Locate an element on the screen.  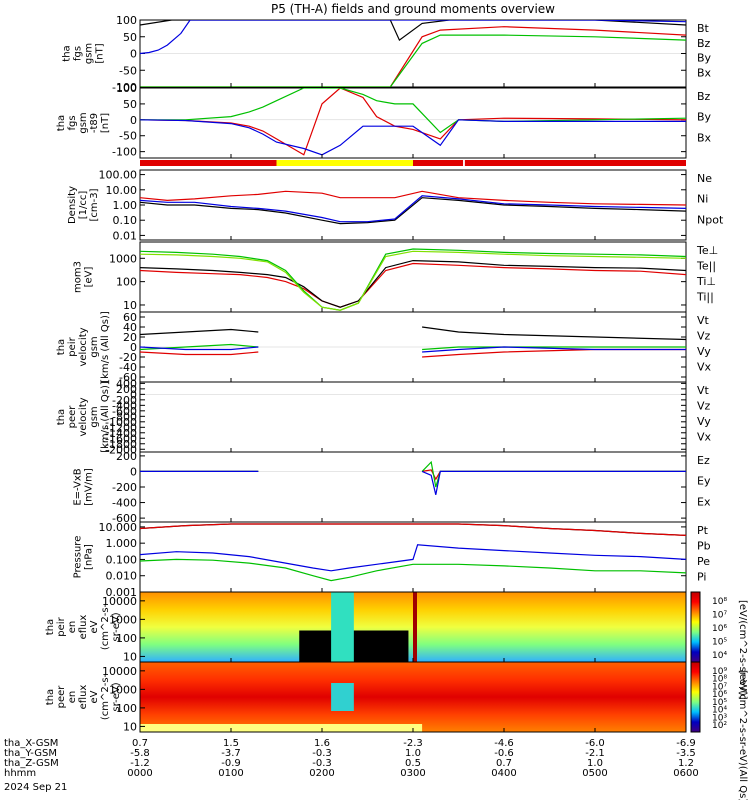
y-tick-label: 1.000 is located at coordinates (122, 543).